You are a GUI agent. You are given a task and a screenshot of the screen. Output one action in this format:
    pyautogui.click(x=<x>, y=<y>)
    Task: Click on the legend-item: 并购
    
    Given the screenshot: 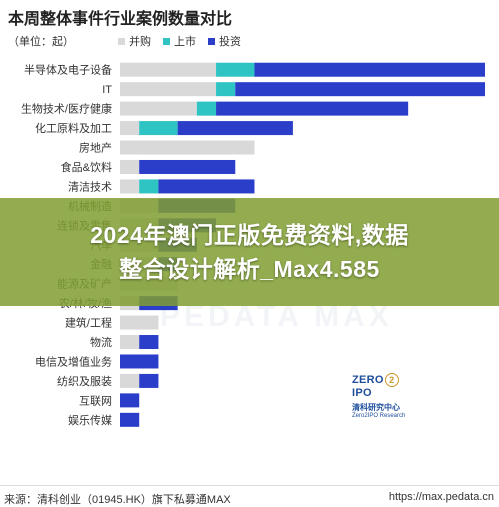 What is the action you would take?
    pyautogui.click(x=134, y=41)
    